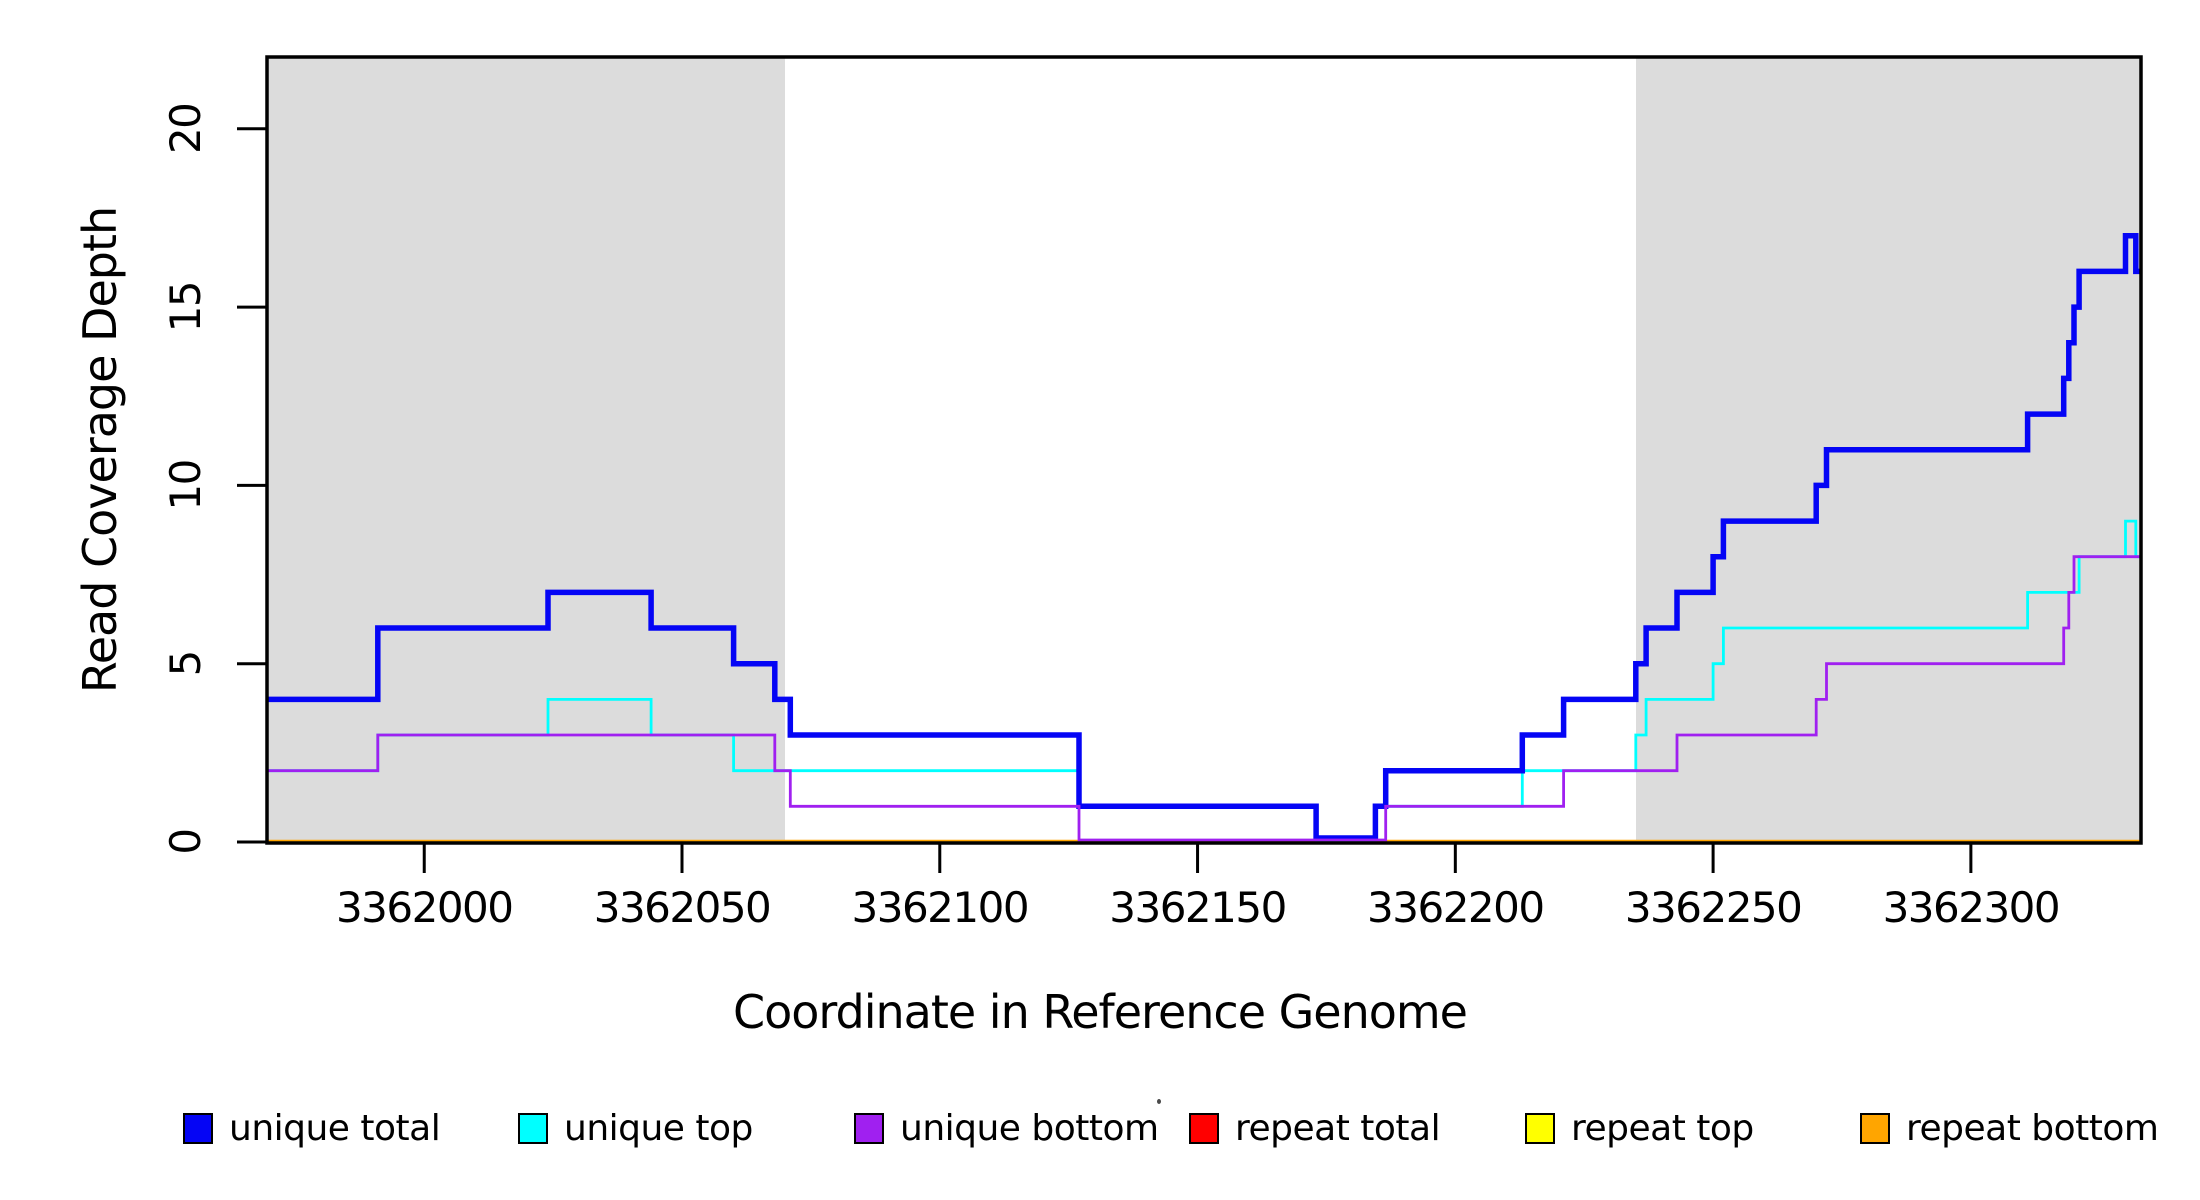  I want to click on x-tick-label: 3362150, so click(1197, 907).